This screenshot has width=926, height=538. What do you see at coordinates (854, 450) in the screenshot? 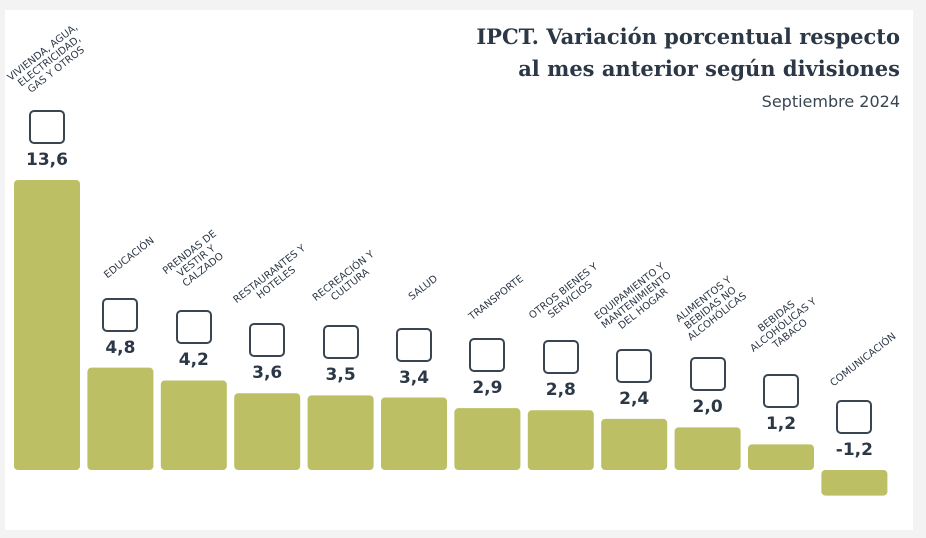
I see `value-label: -1,2` at bounding box center [854, 450].